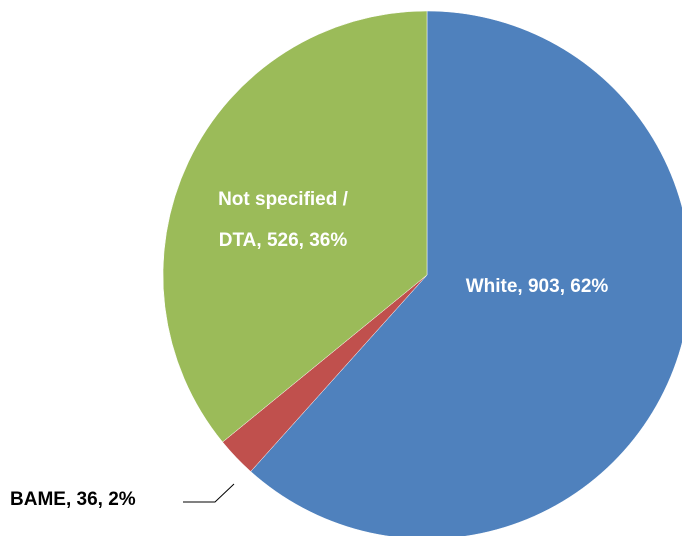 This screenshot has height=536, width=682. What do you see at coordinates (209, 493) in the screenshot?
I see `bame-leader-line` at bounding box center [209, 493].